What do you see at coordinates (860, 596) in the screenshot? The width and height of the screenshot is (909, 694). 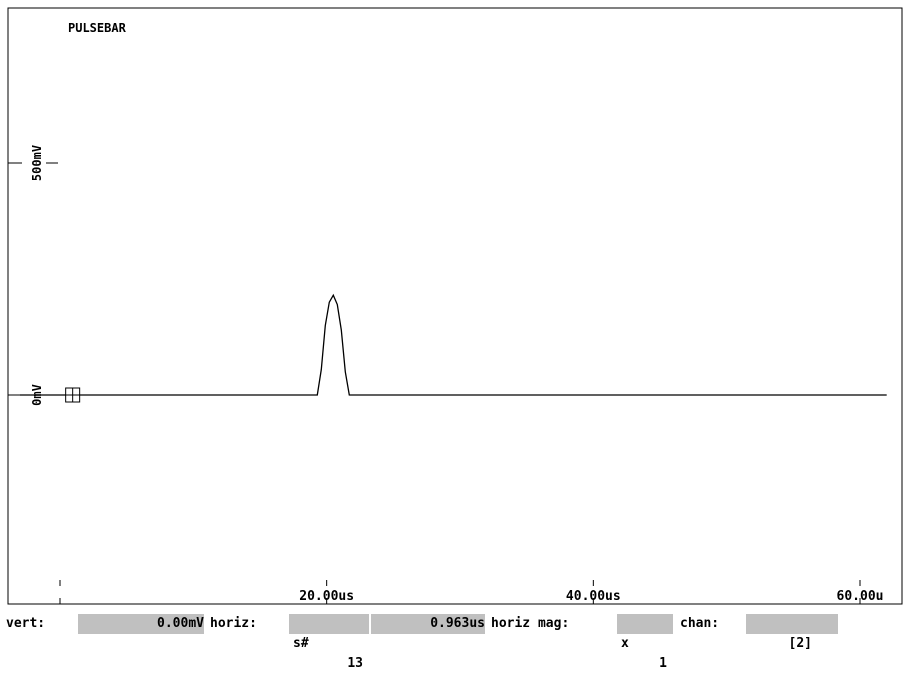 I see `x-tick-label-3: 60.00u` at bounding box center [860, 596].